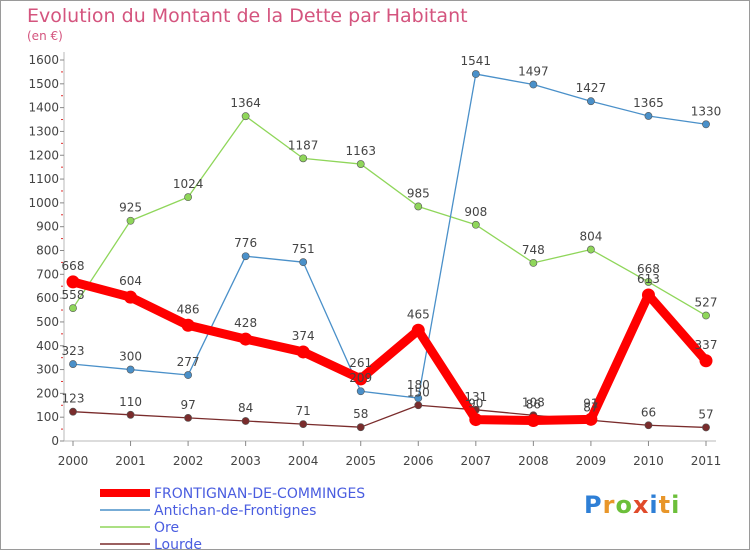 The height and width of the screenshot is (550, 750). Describe the element at coordinates (47, 417) in the screenshot. I see `y-tick-label: 100` at that location.